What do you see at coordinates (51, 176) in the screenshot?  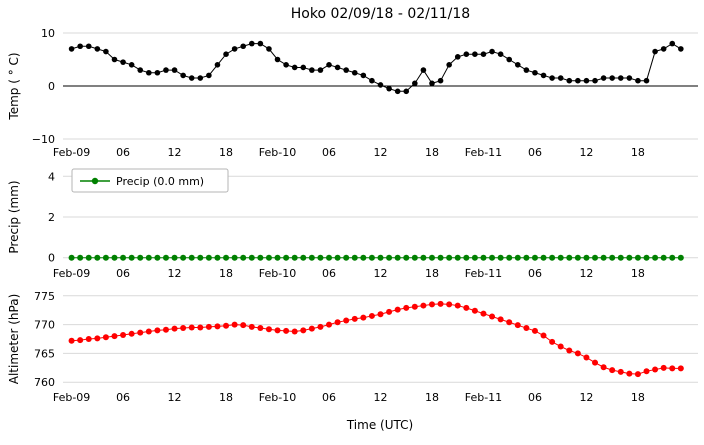 I see `y-tick-label: 4` at bounding box center [51, 176].